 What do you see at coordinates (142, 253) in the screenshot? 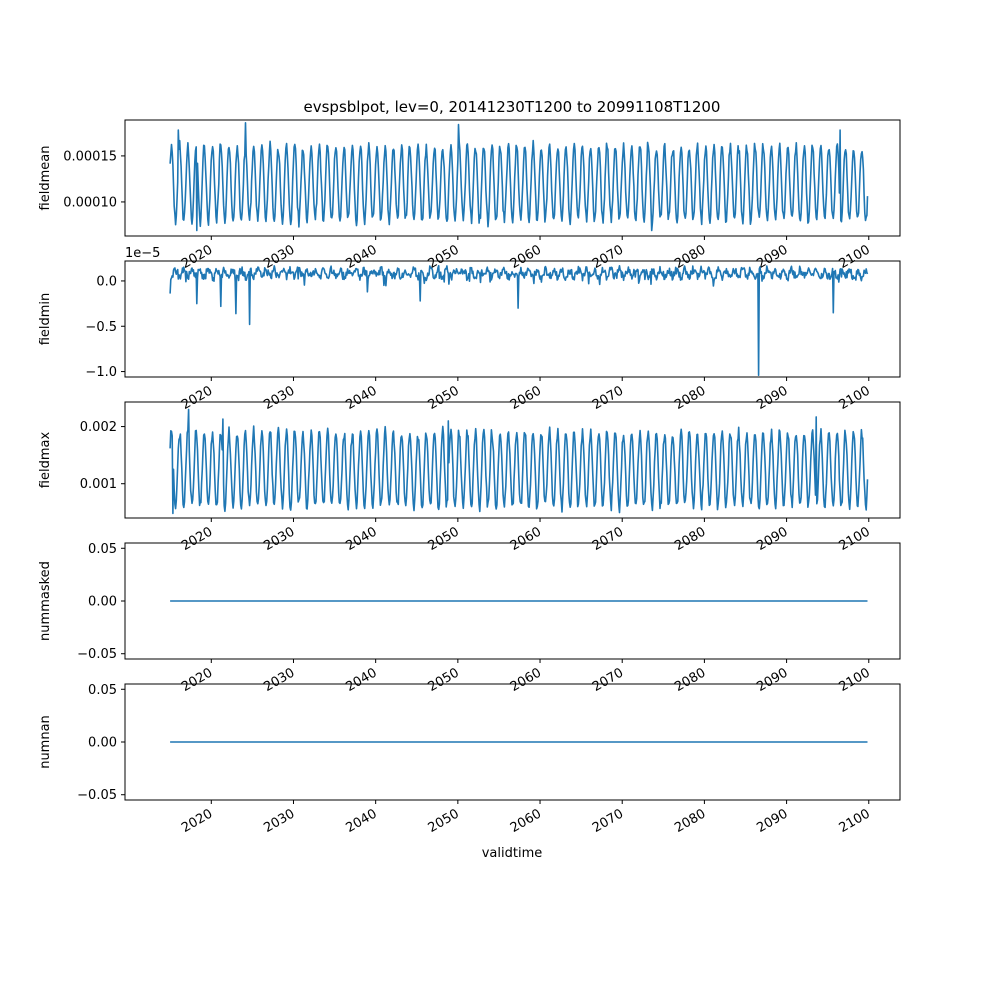
I see `y-offset-label: 1e−5` at bounding box center [142, 253].